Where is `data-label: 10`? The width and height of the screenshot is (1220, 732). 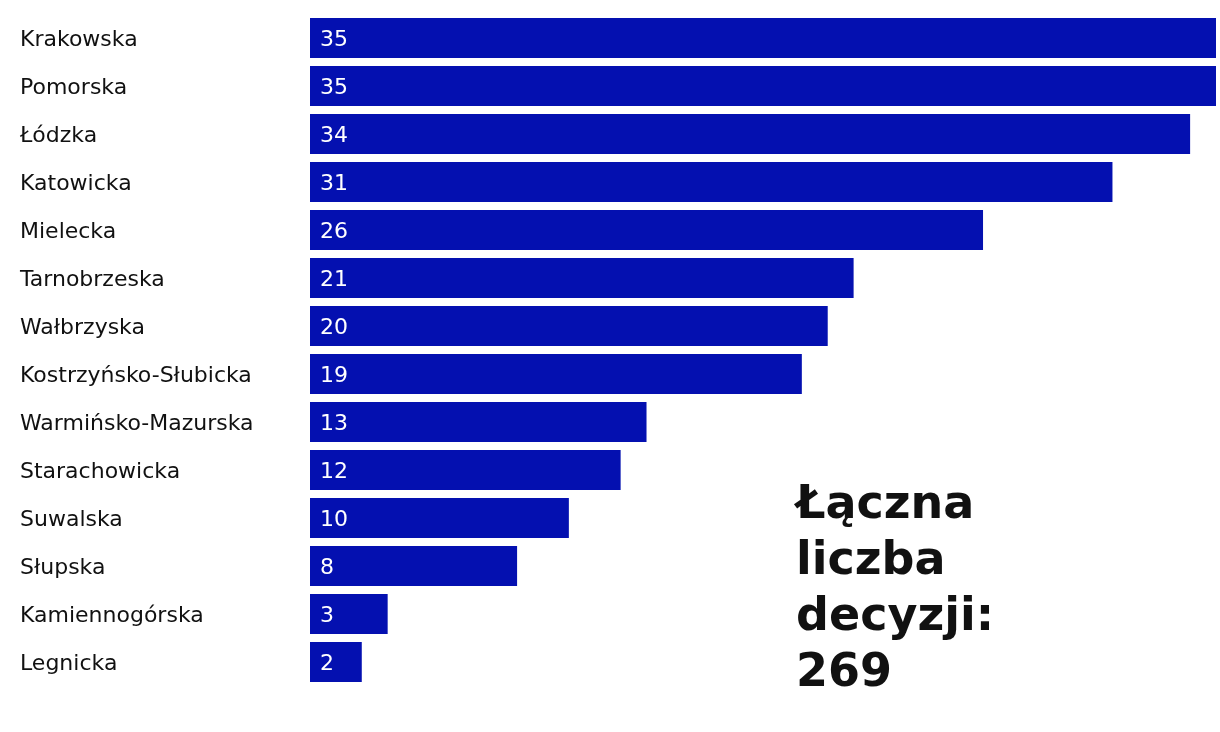
data-label: 10 is located at coordinates (334, 518).